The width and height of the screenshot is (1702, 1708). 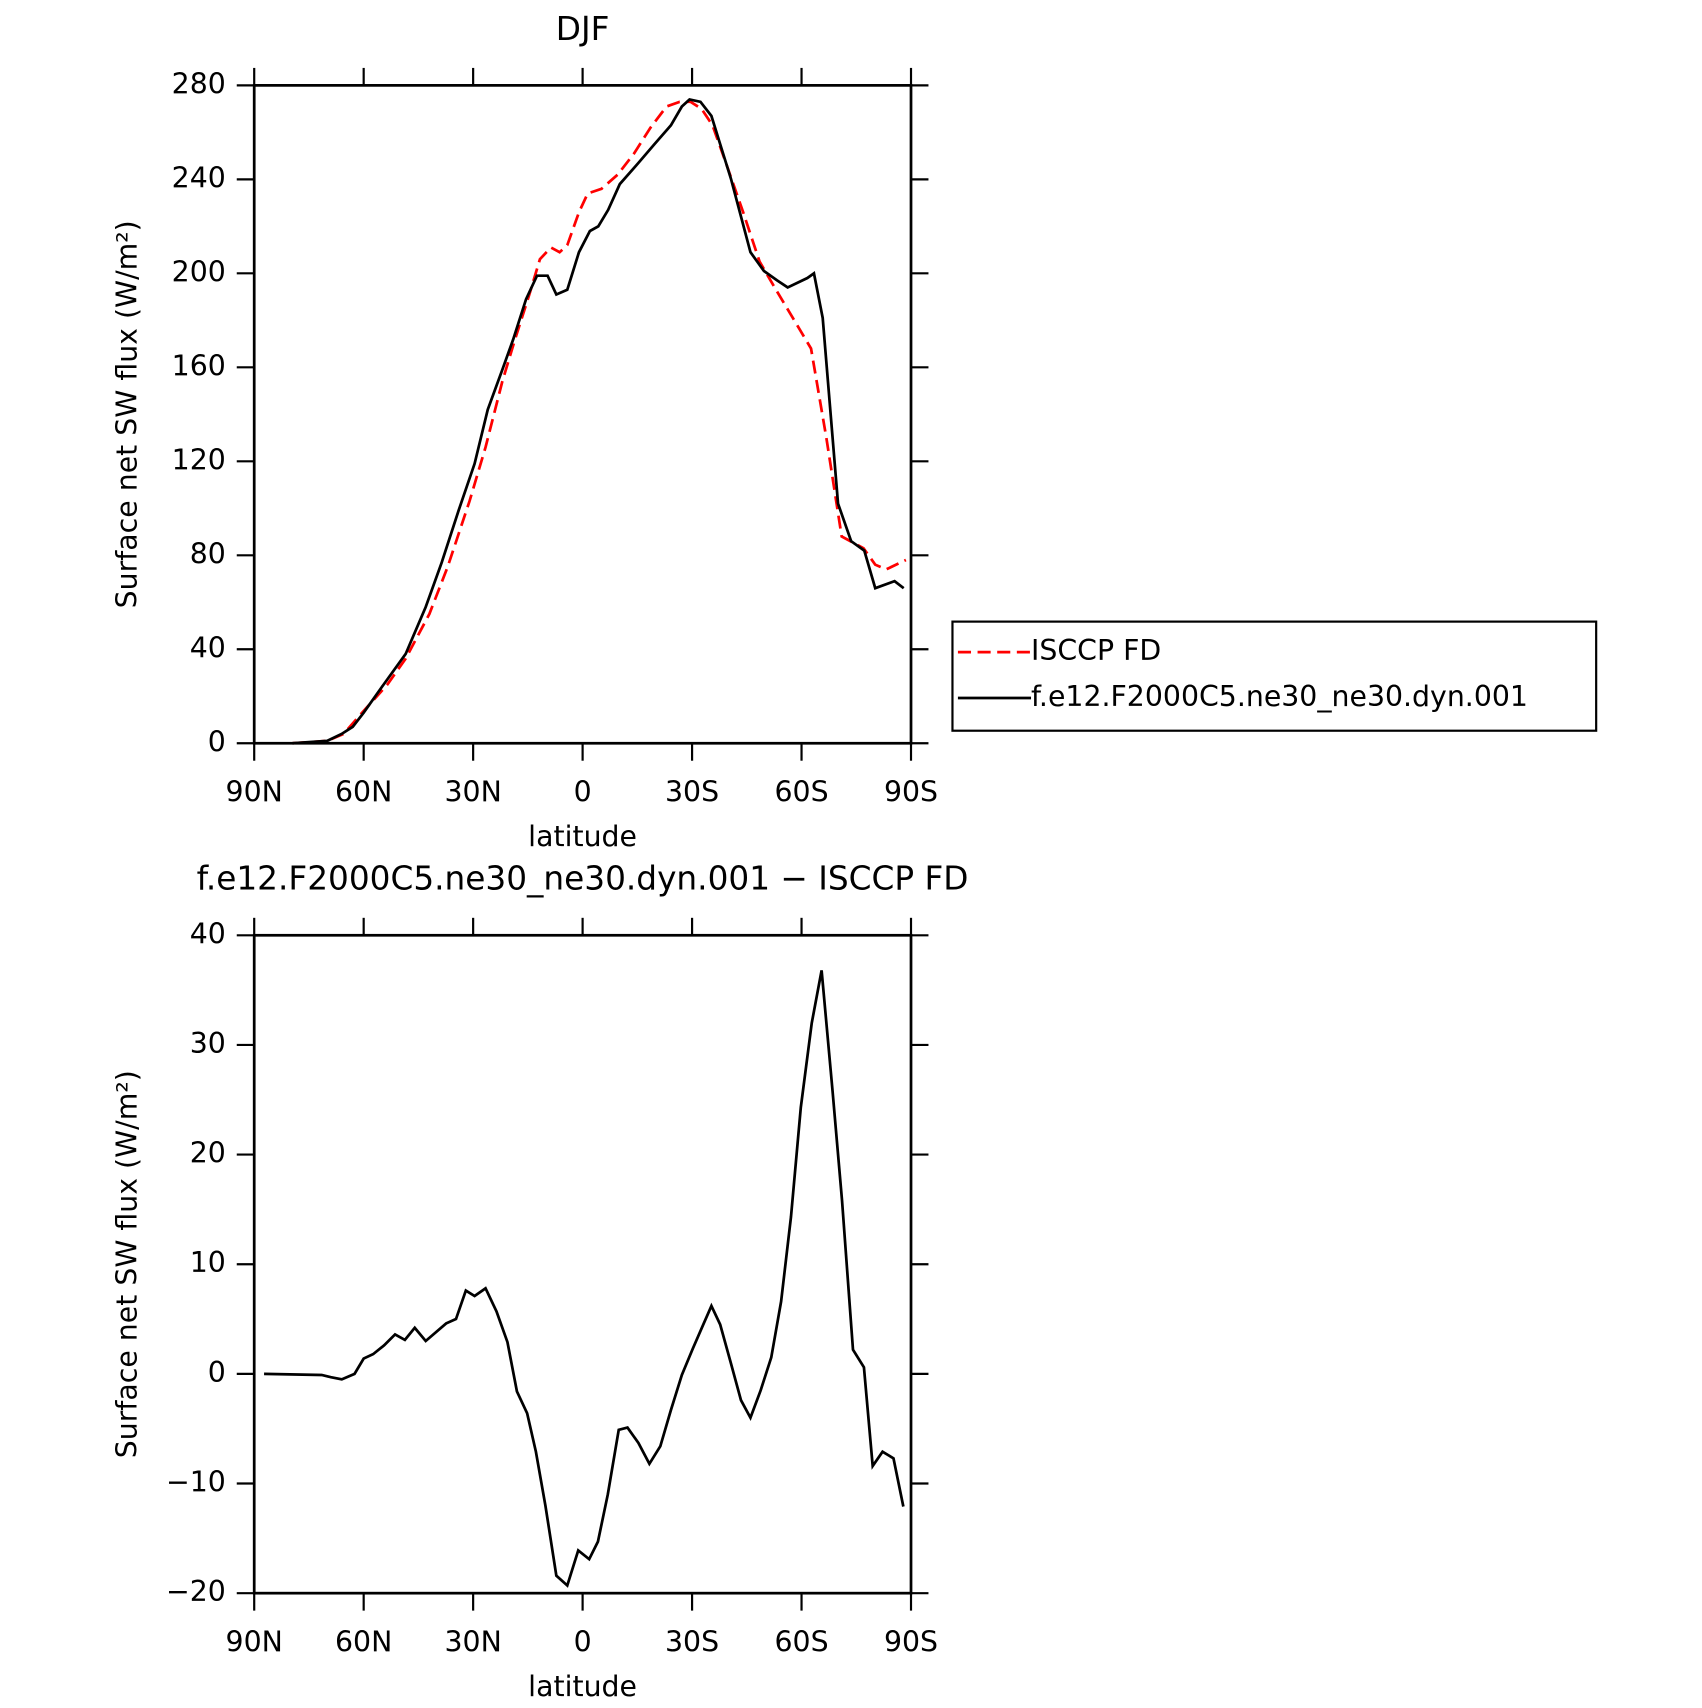 What do you see at coordinates (208, 553) in the screenshot?
I see `y-tick-label: 80` at bounding box center [208, 553].